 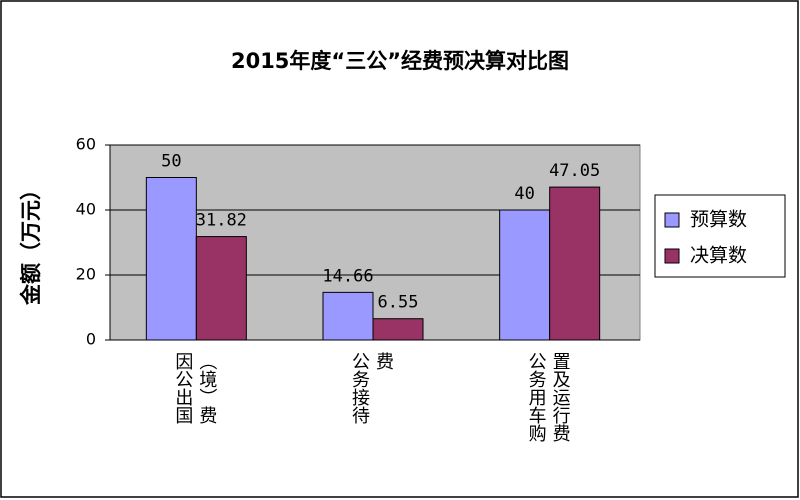 I want to click on y-axis-label: 金额（万元）, so click(x=31, y=242).